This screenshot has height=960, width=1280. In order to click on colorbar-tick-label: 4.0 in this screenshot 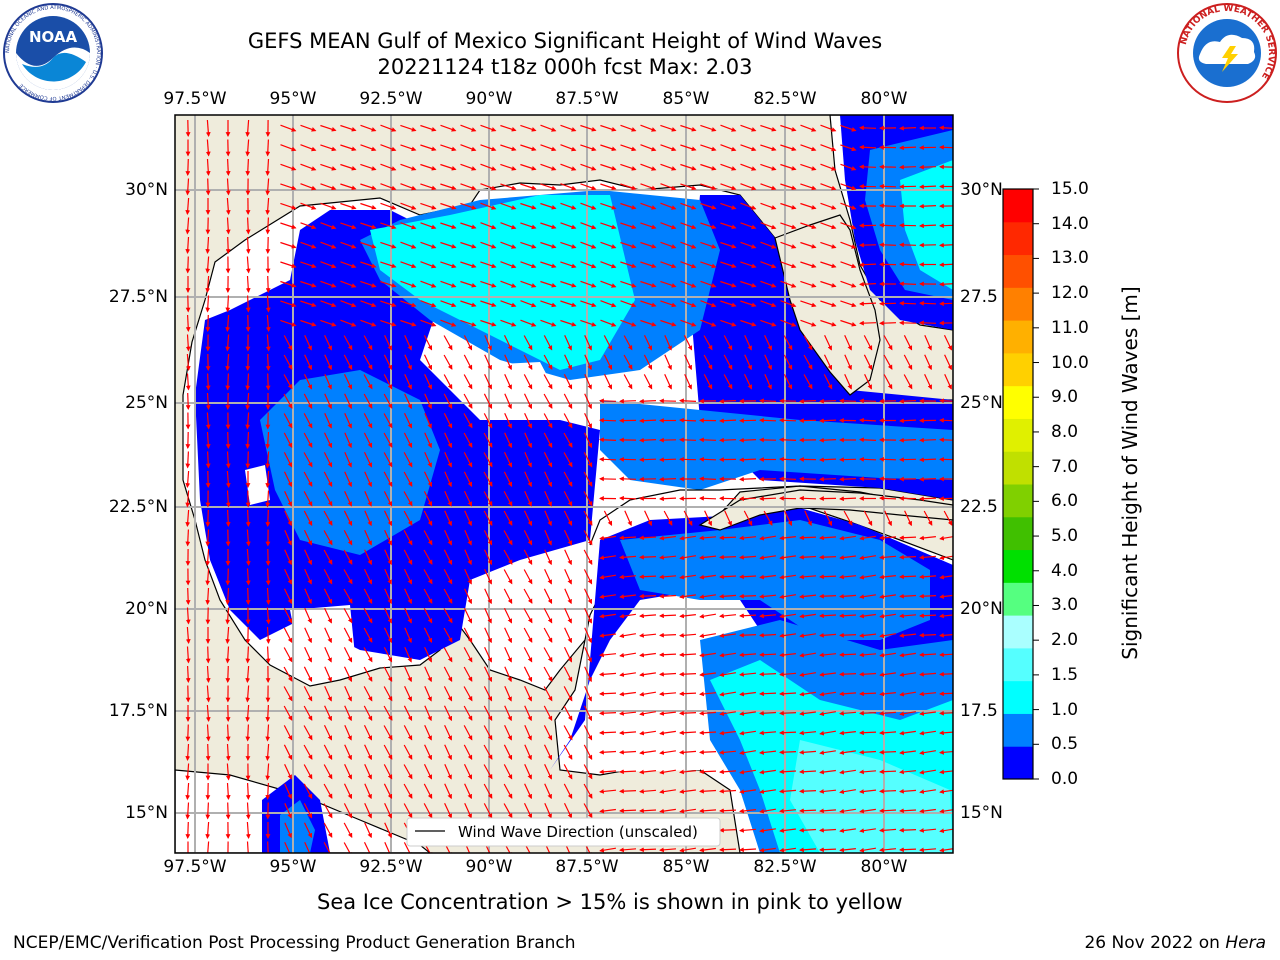, I will do `click(1065, 570)`.